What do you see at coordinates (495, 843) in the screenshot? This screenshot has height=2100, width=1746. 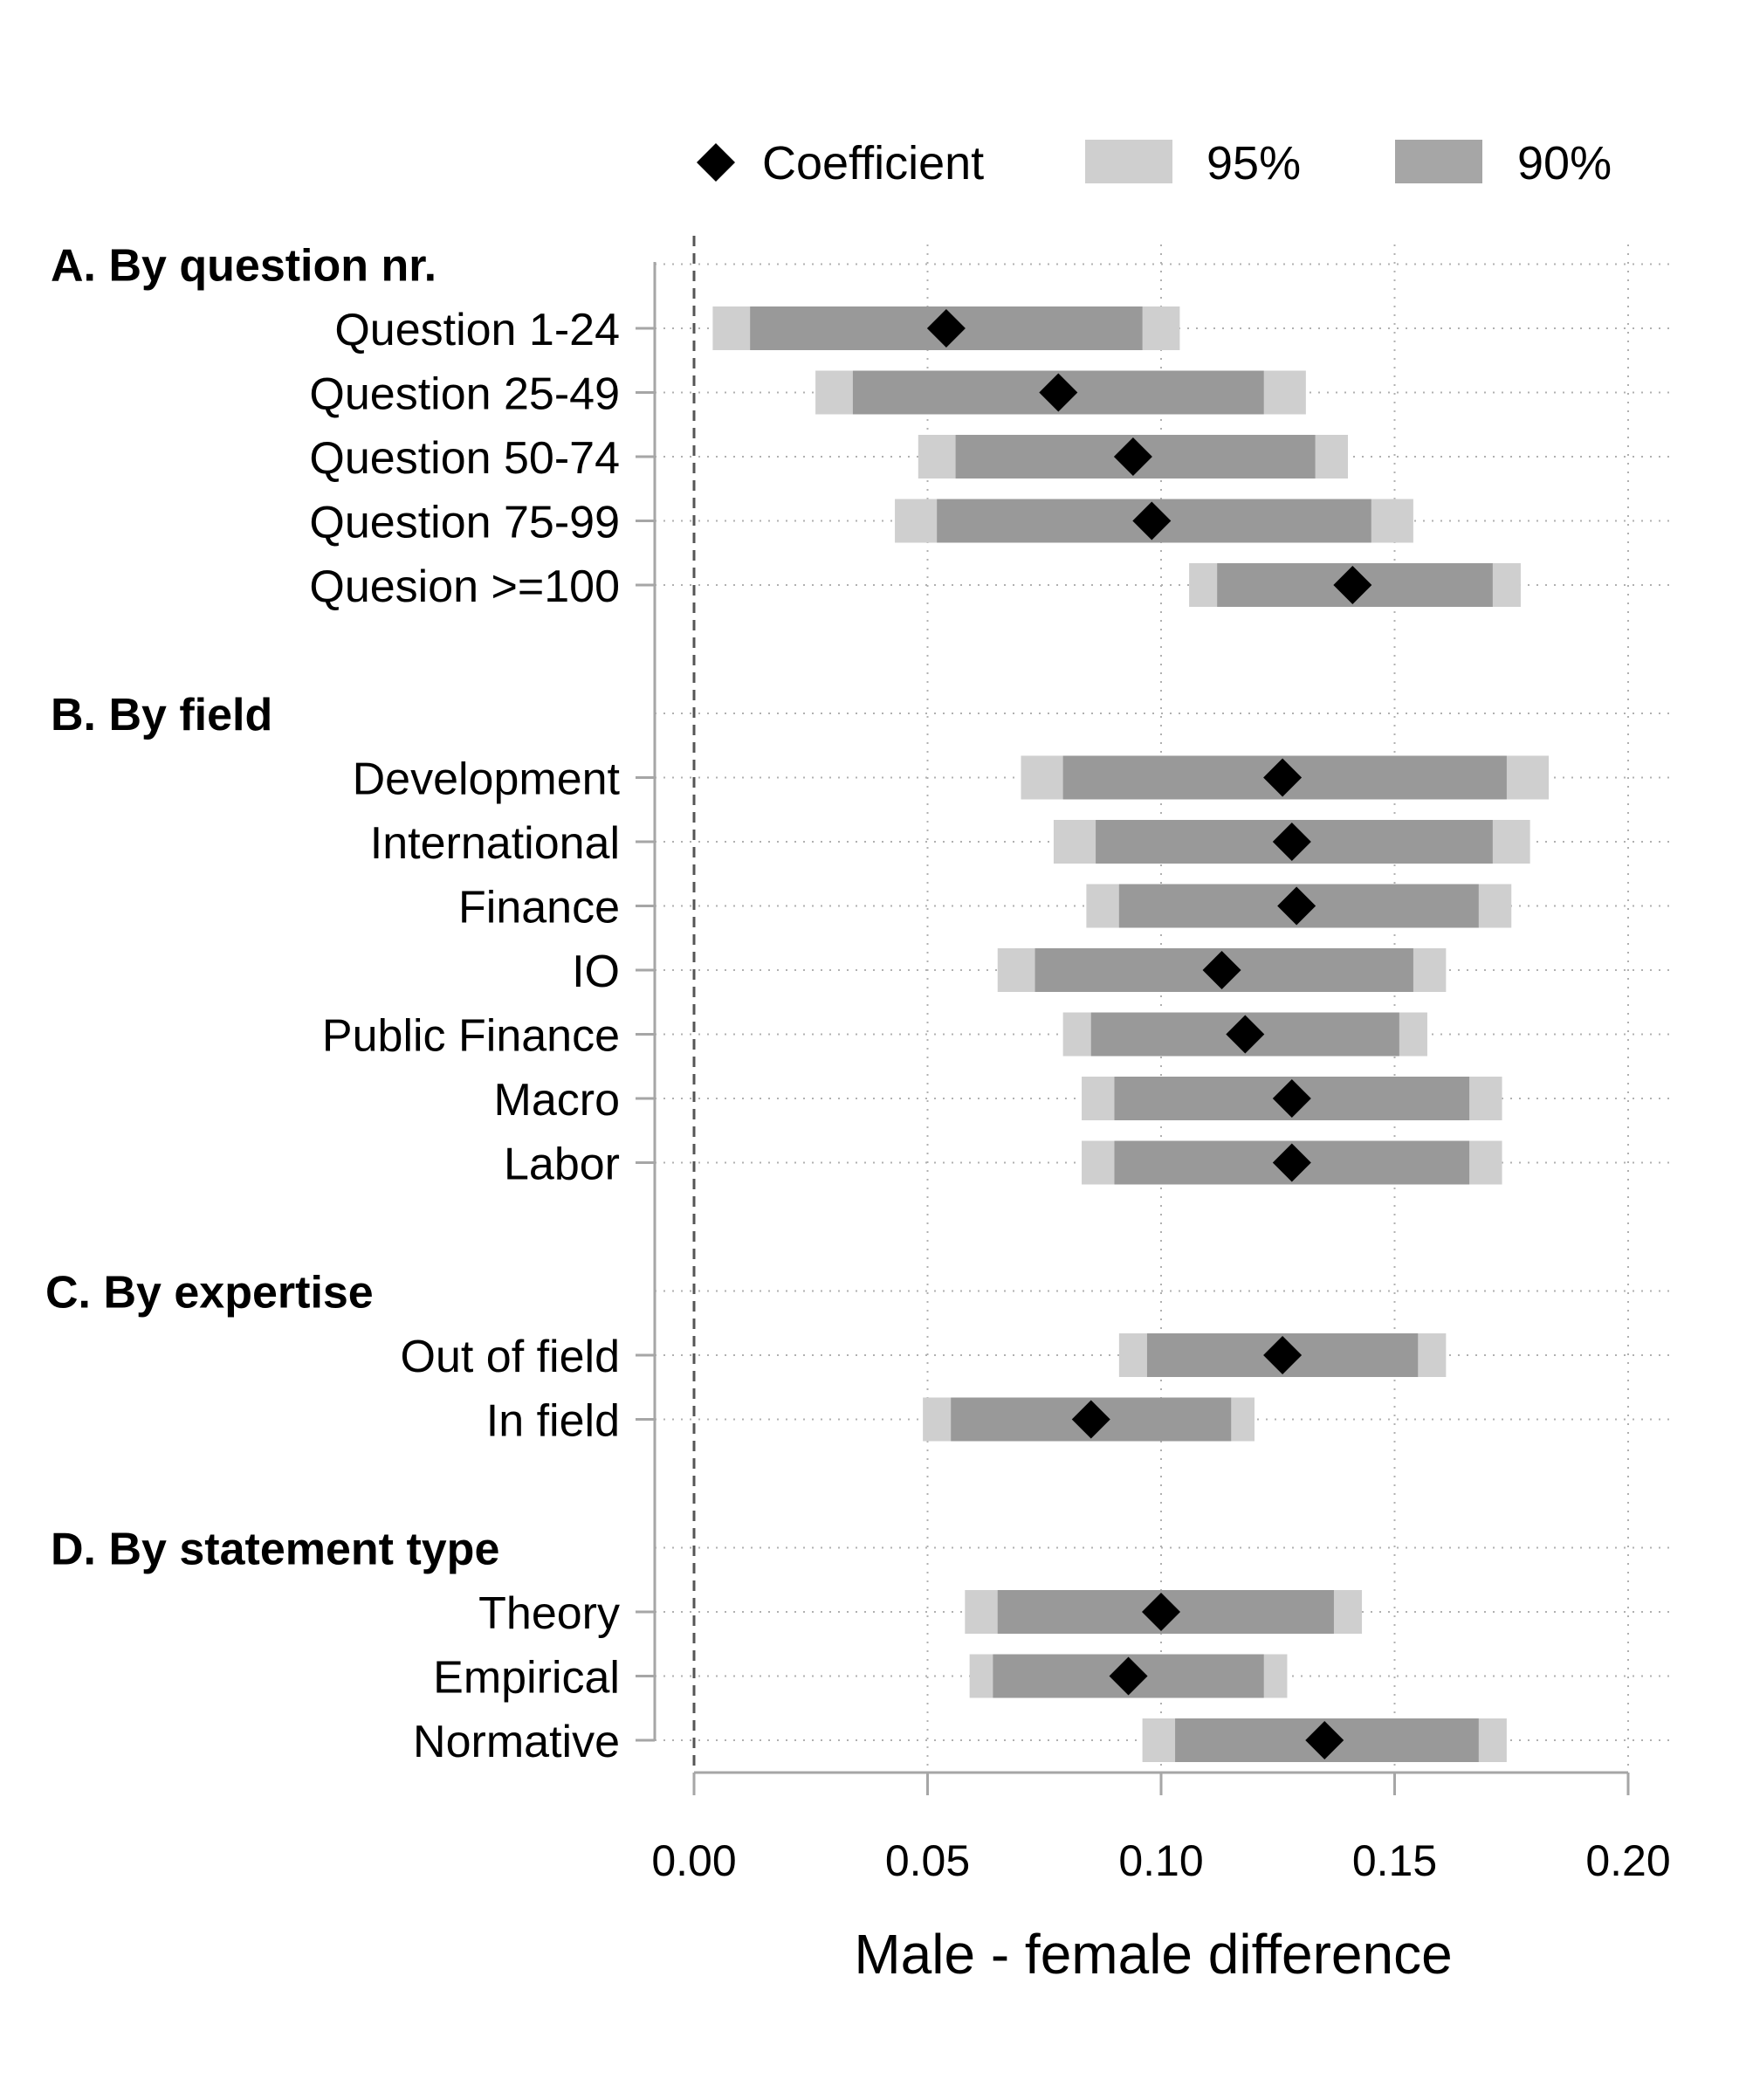 I see `row-label: International` at bounding box center [495, 843].